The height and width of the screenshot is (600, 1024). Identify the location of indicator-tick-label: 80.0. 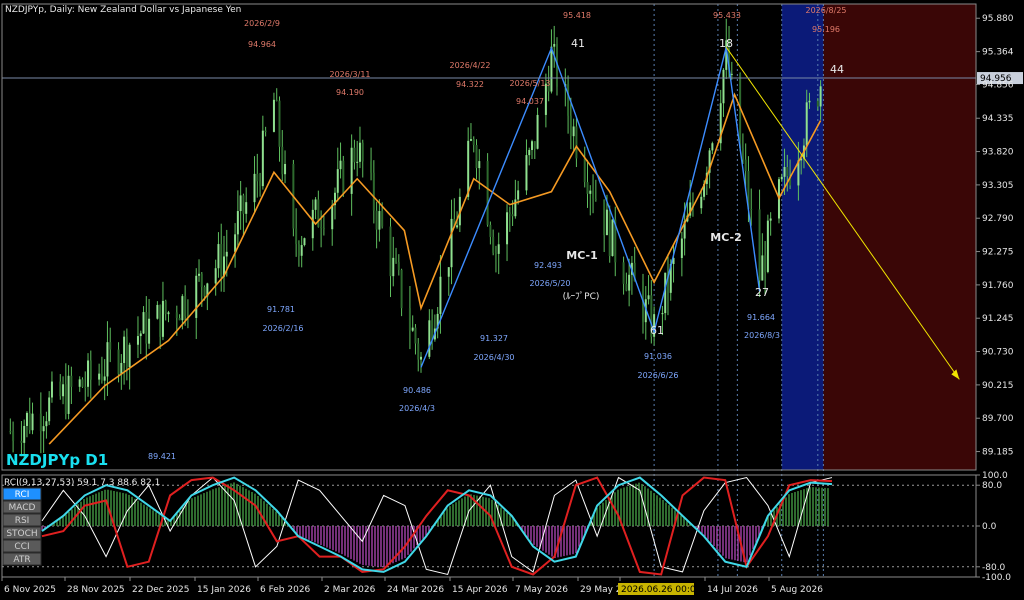
(992, 486).